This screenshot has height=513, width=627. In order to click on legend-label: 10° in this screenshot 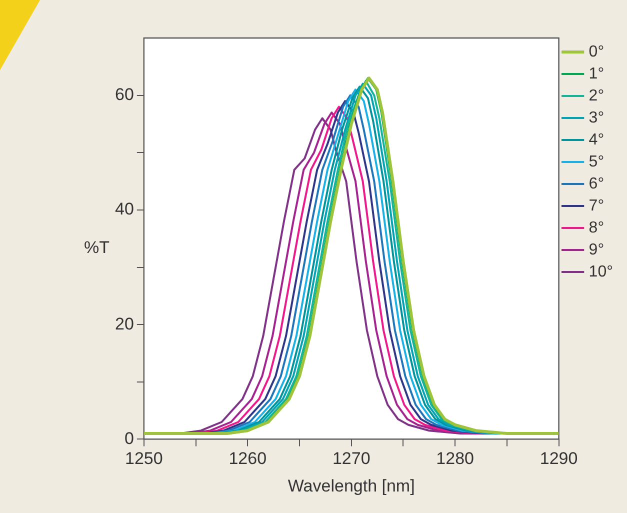, I will do `click(601, 271)`.